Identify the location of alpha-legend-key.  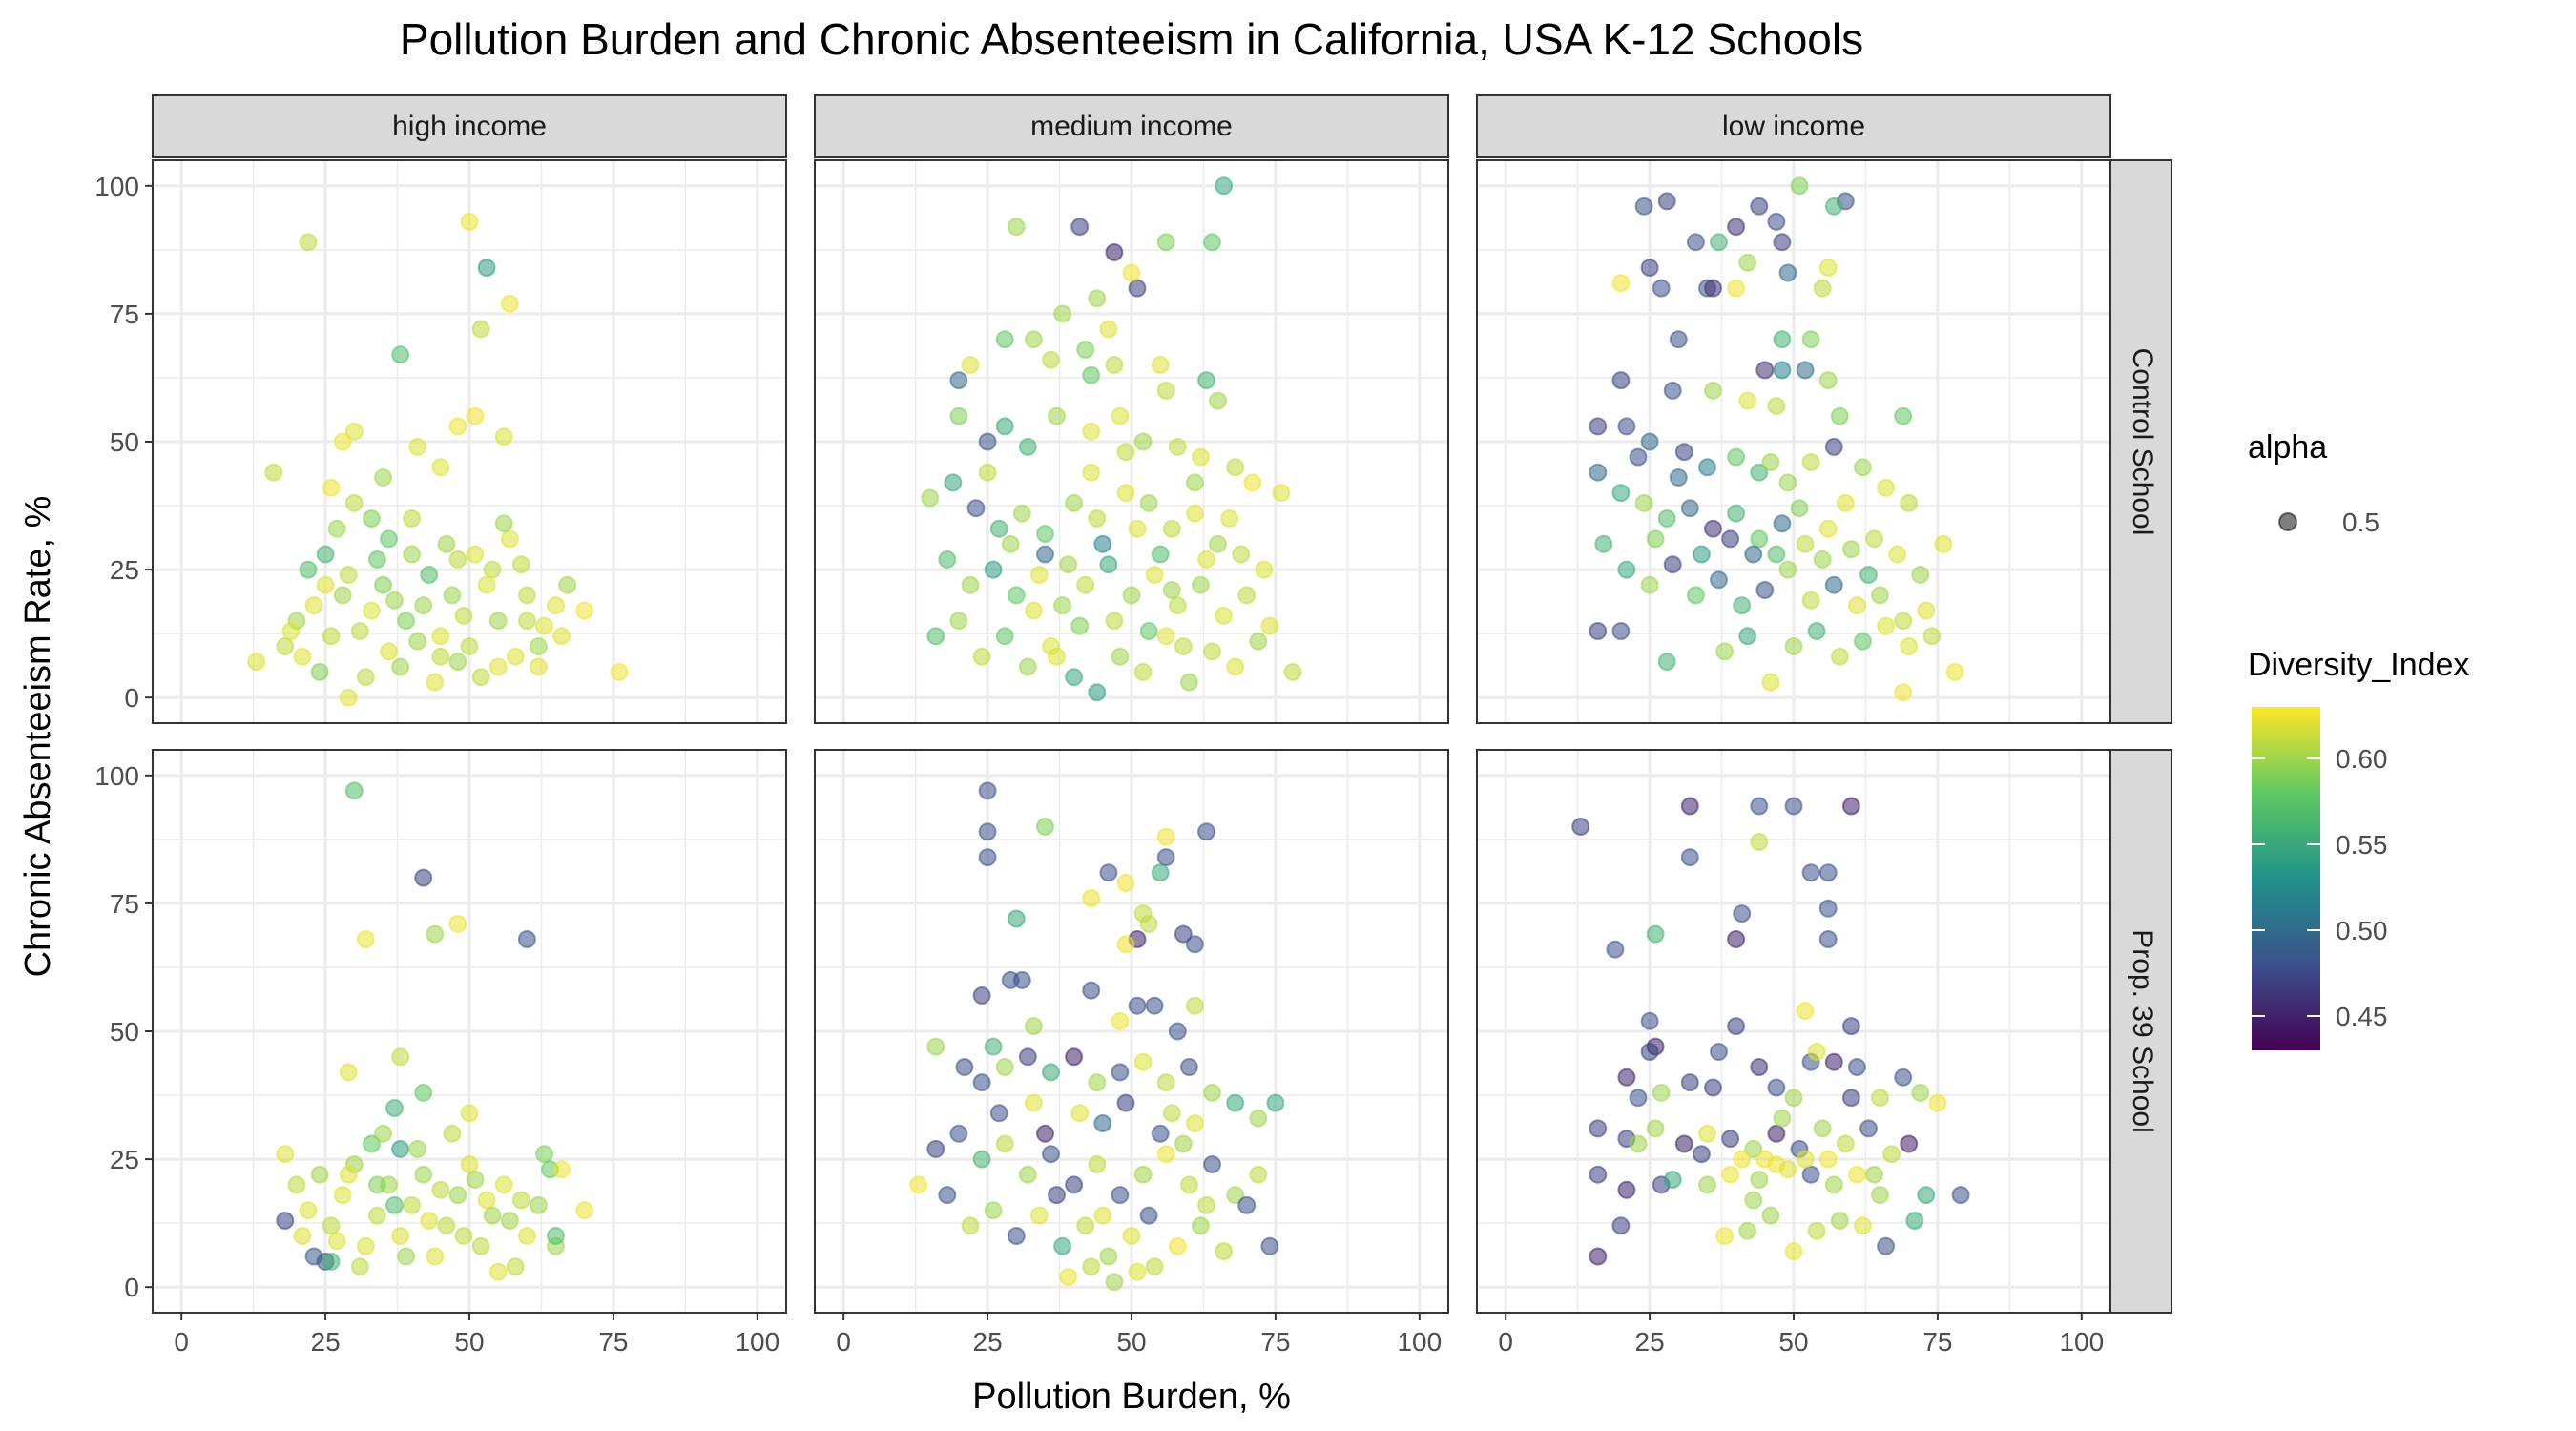
(2287, 521).